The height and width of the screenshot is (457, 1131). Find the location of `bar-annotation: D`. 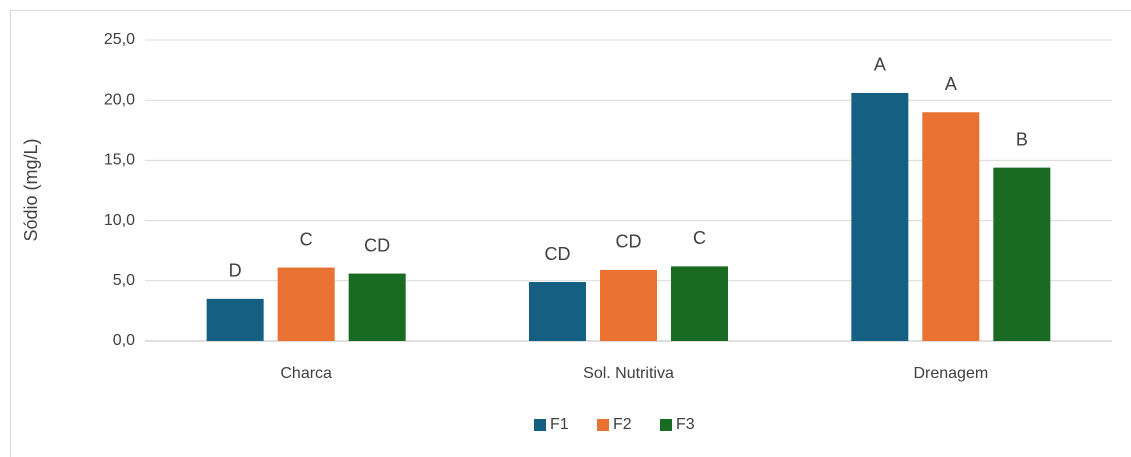

bar-annotation: D is located at coordinates (235, 271).